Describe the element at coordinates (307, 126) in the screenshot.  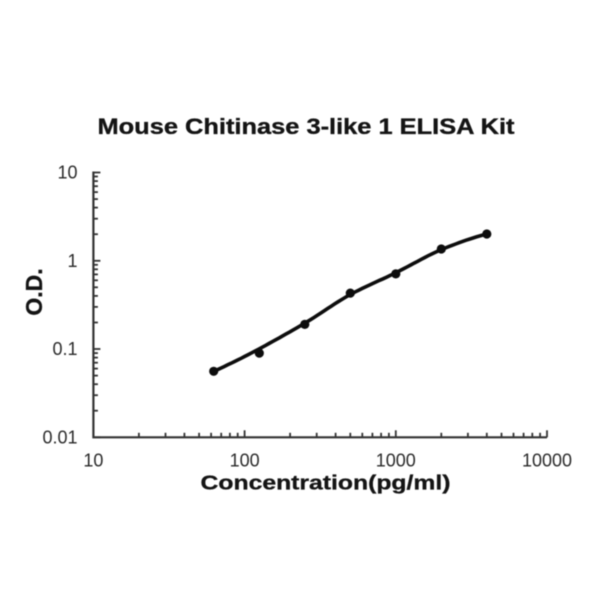
I see `svg-text:Mouse Chitinase 3-like 1 ELISA: Mouse Chitinase 3-like 1 ELISA Kit` at that location.